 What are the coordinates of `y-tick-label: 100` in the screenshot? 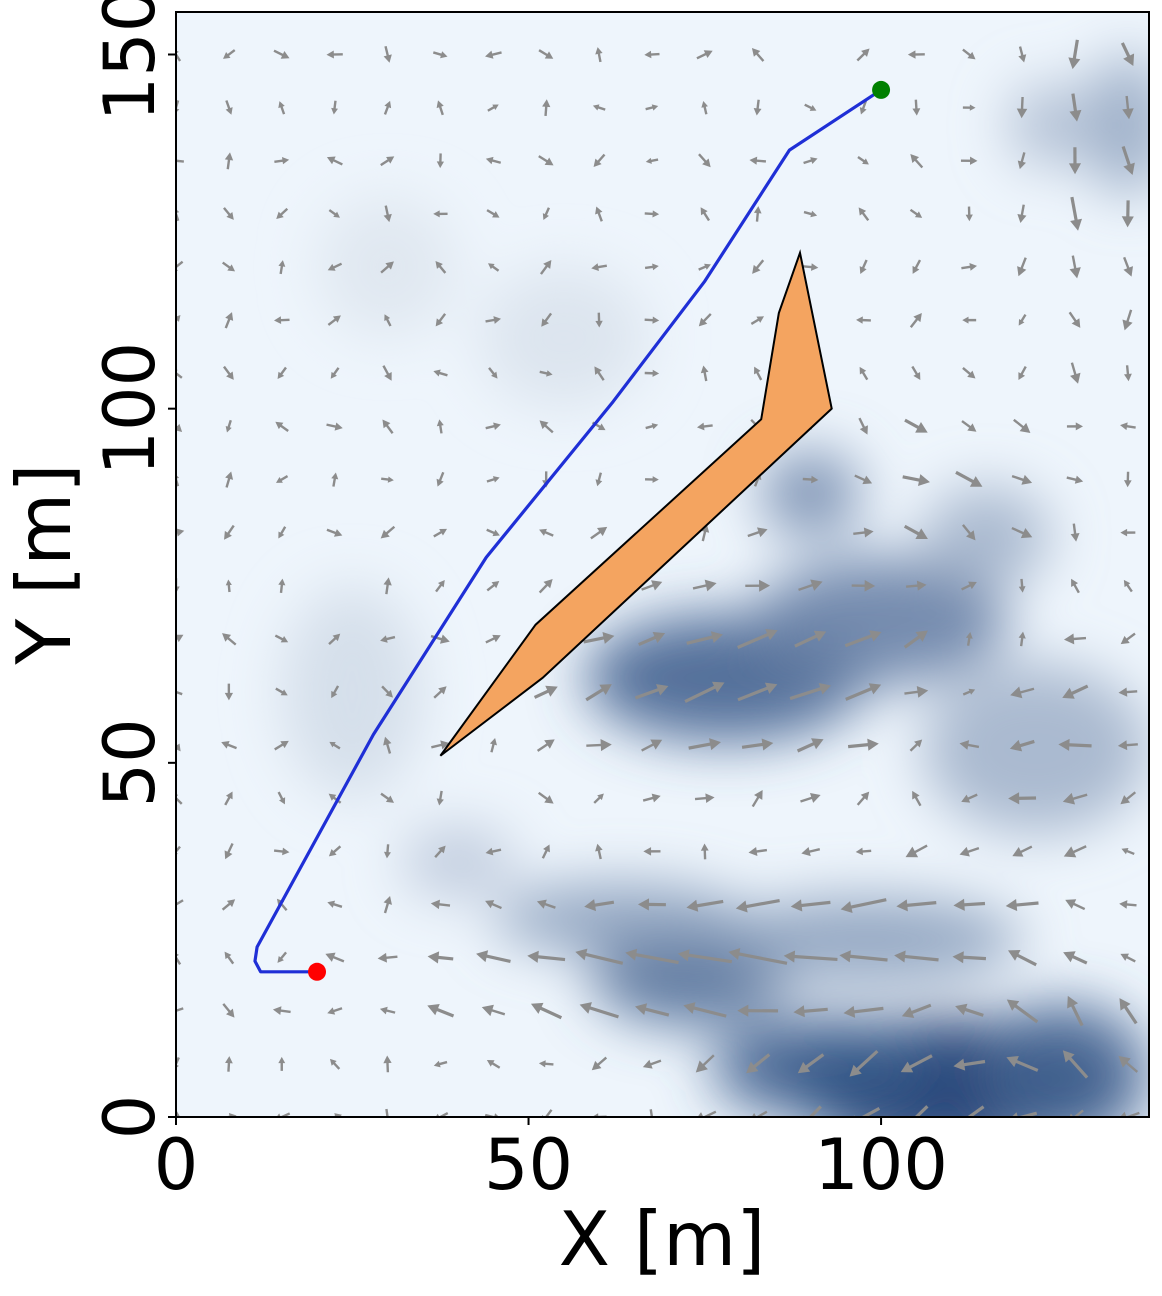 It's located at (130, 409).